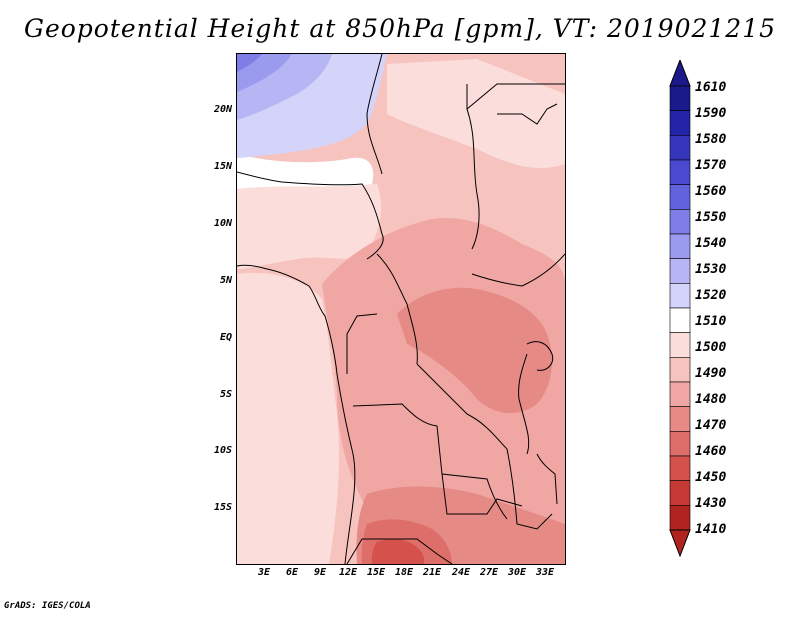 The height and width of the screenshot is (618, 800). What do you see at coordinates (432, 572) in the screenshot?
I see `lon-label-21e: 21E` at bounding box center [432, 572].